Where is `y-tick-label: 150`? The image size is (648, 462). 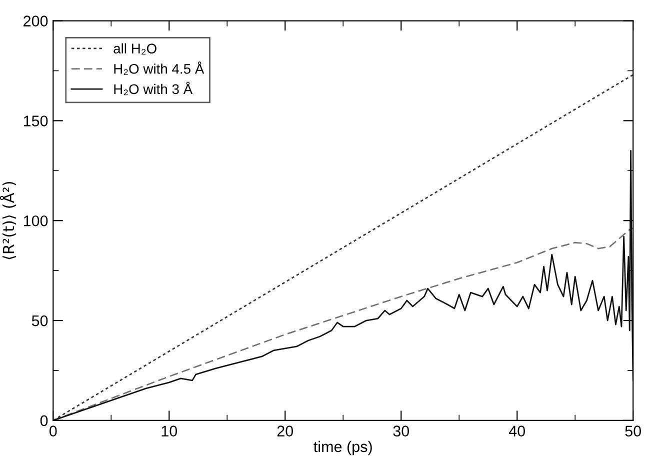
y-tick-label: 150 is located at coordinates (36, 121).